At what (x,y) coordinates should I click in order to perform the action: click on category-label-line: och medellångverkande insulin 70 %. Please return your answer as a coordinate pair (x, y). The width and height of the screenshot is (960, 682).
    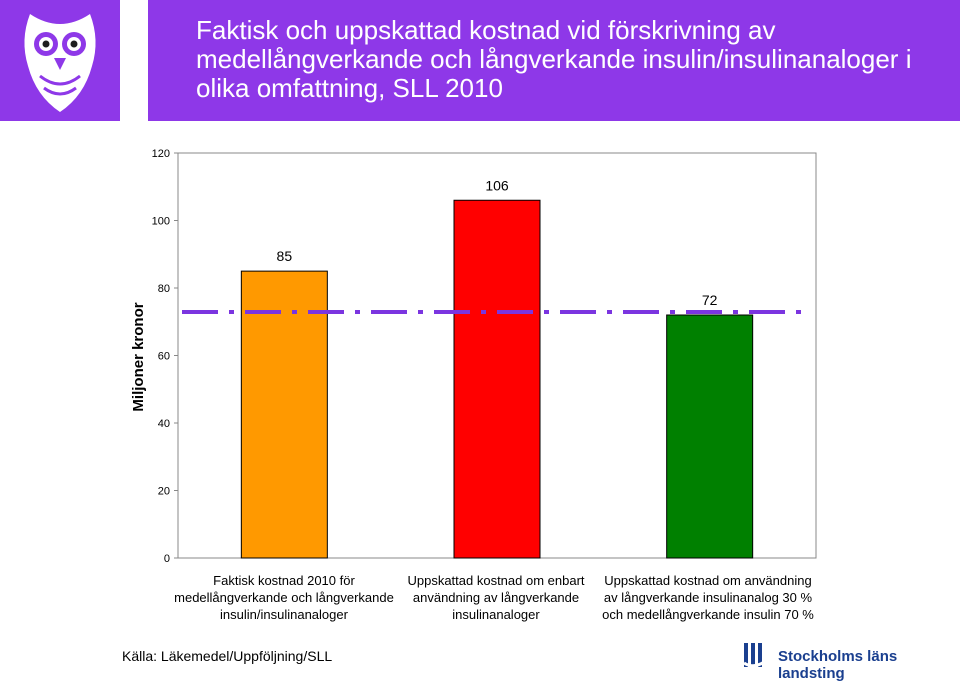
    Looking at the image, I should click on (708, 614).